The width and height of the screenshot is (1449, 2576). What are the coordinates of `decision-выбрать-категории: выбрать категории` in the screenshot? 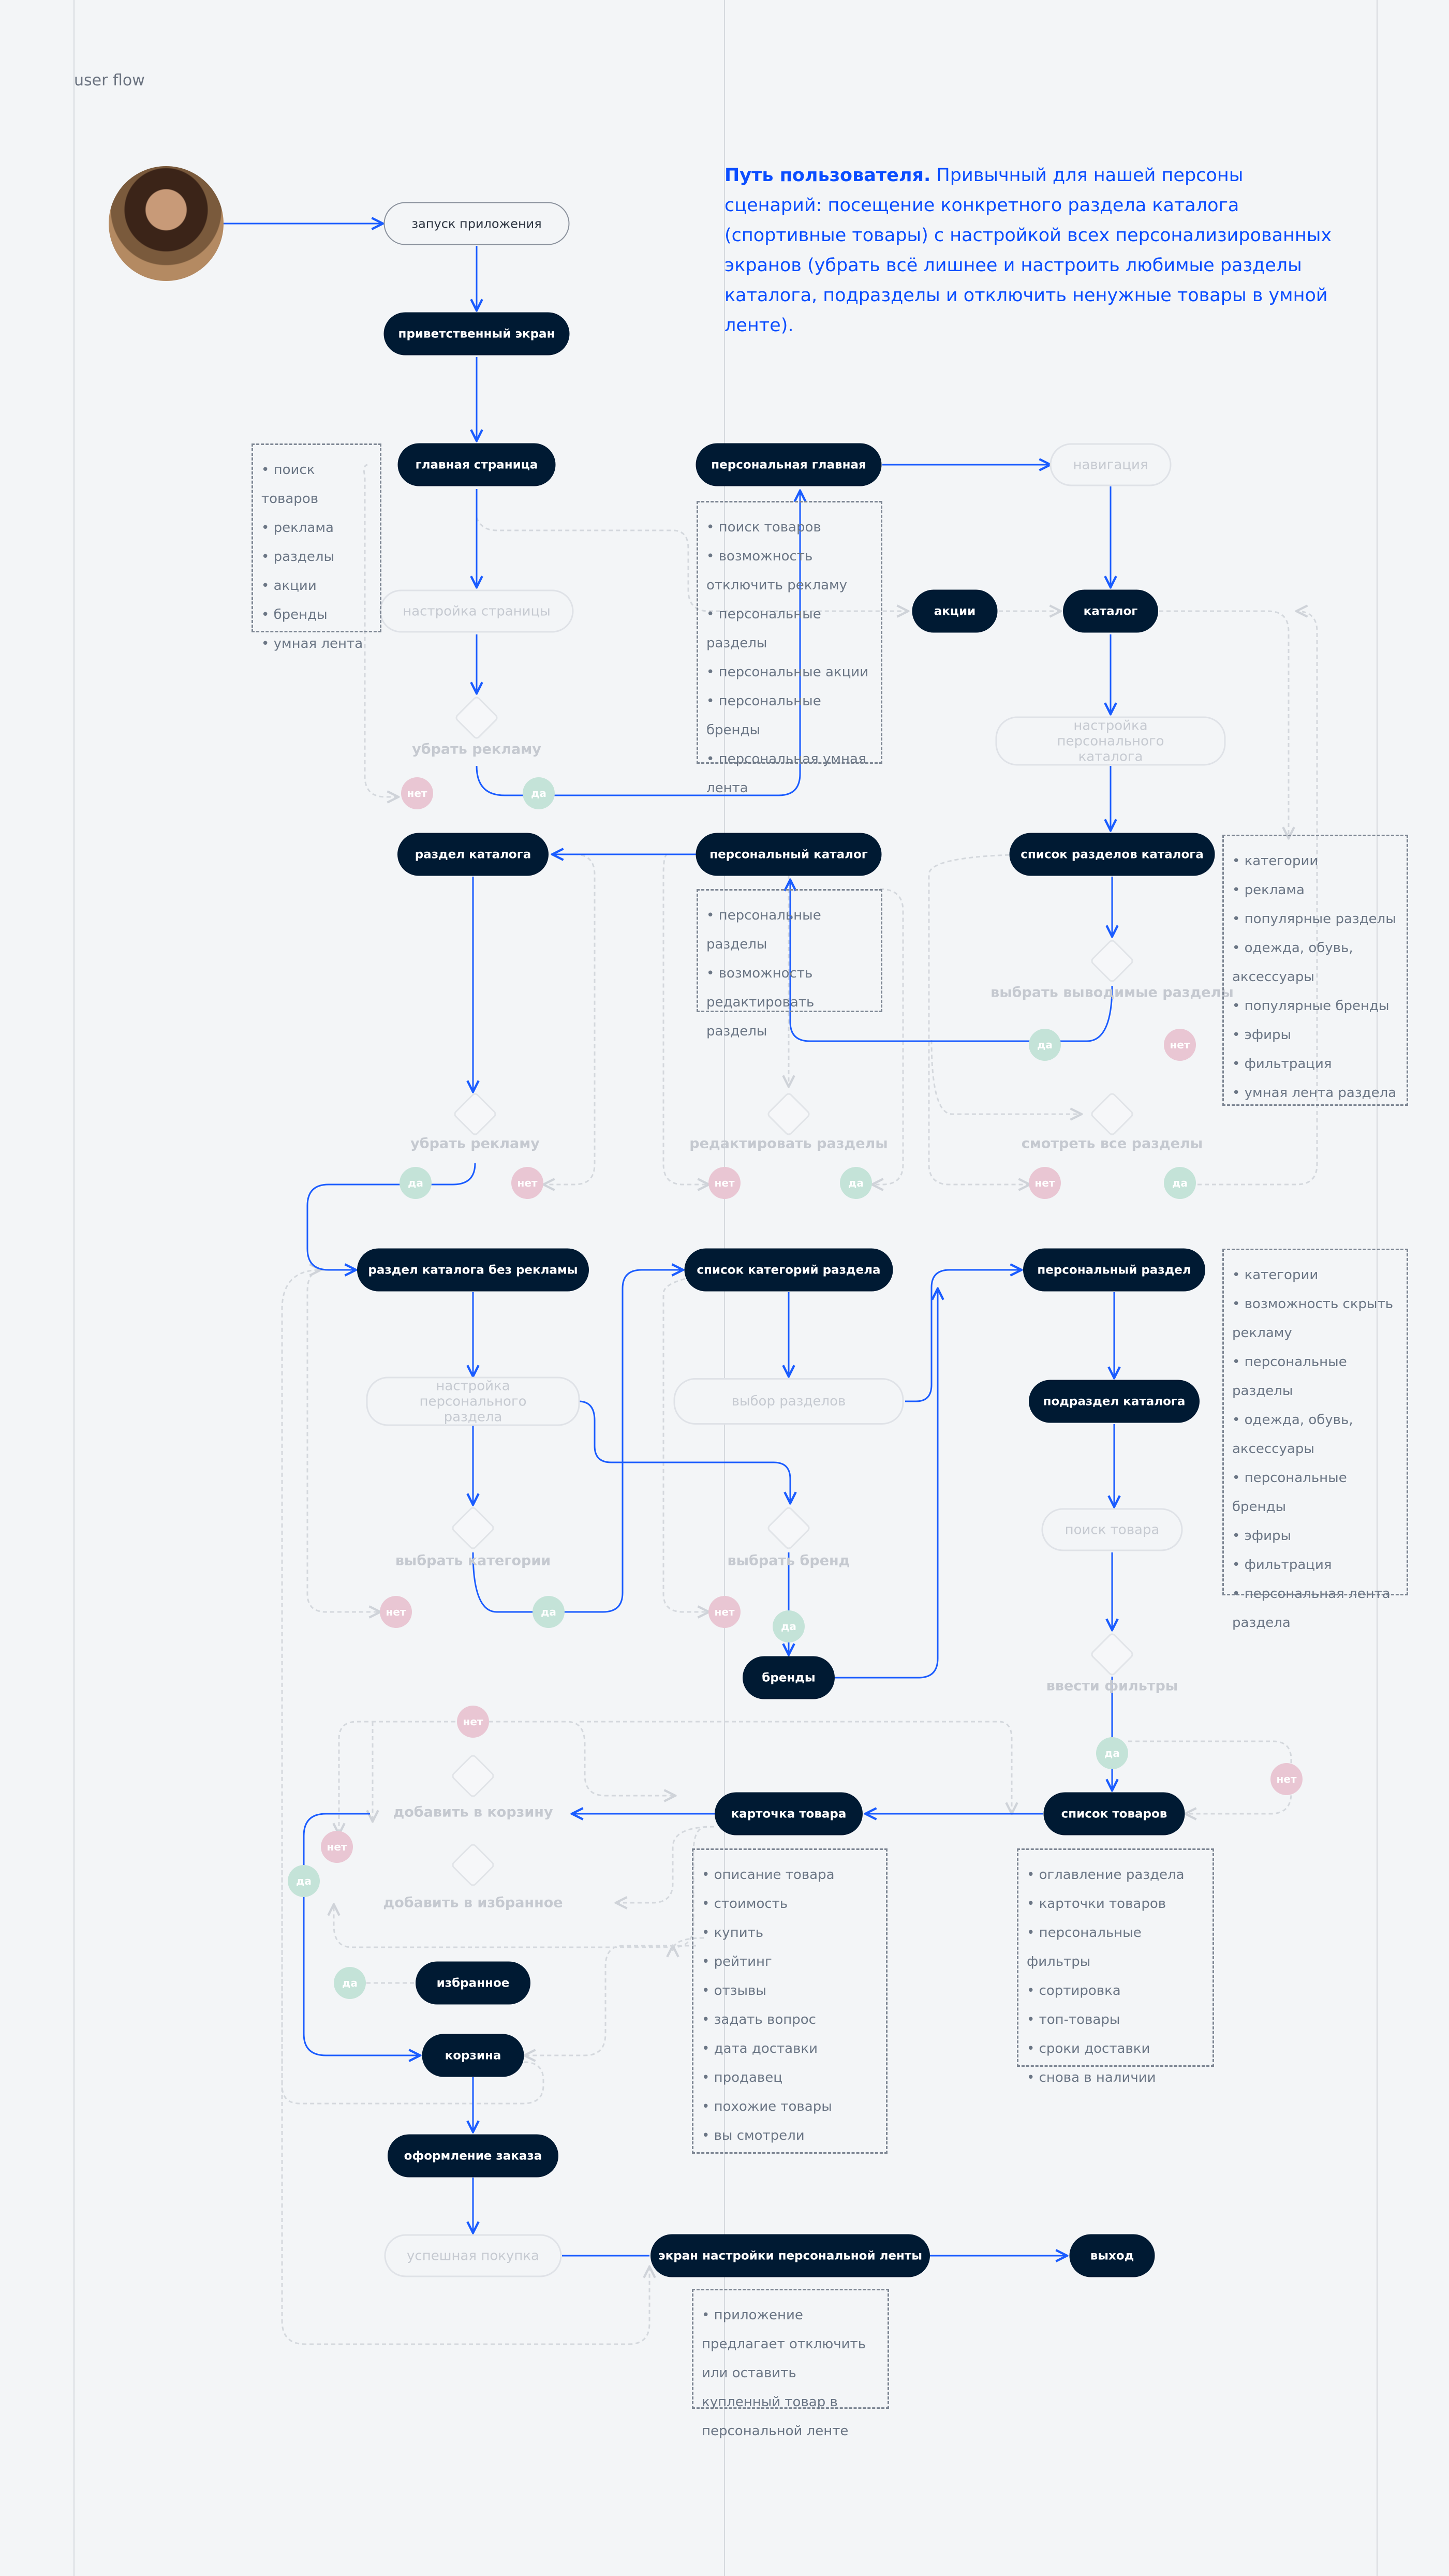 It's located at (473, 1560).